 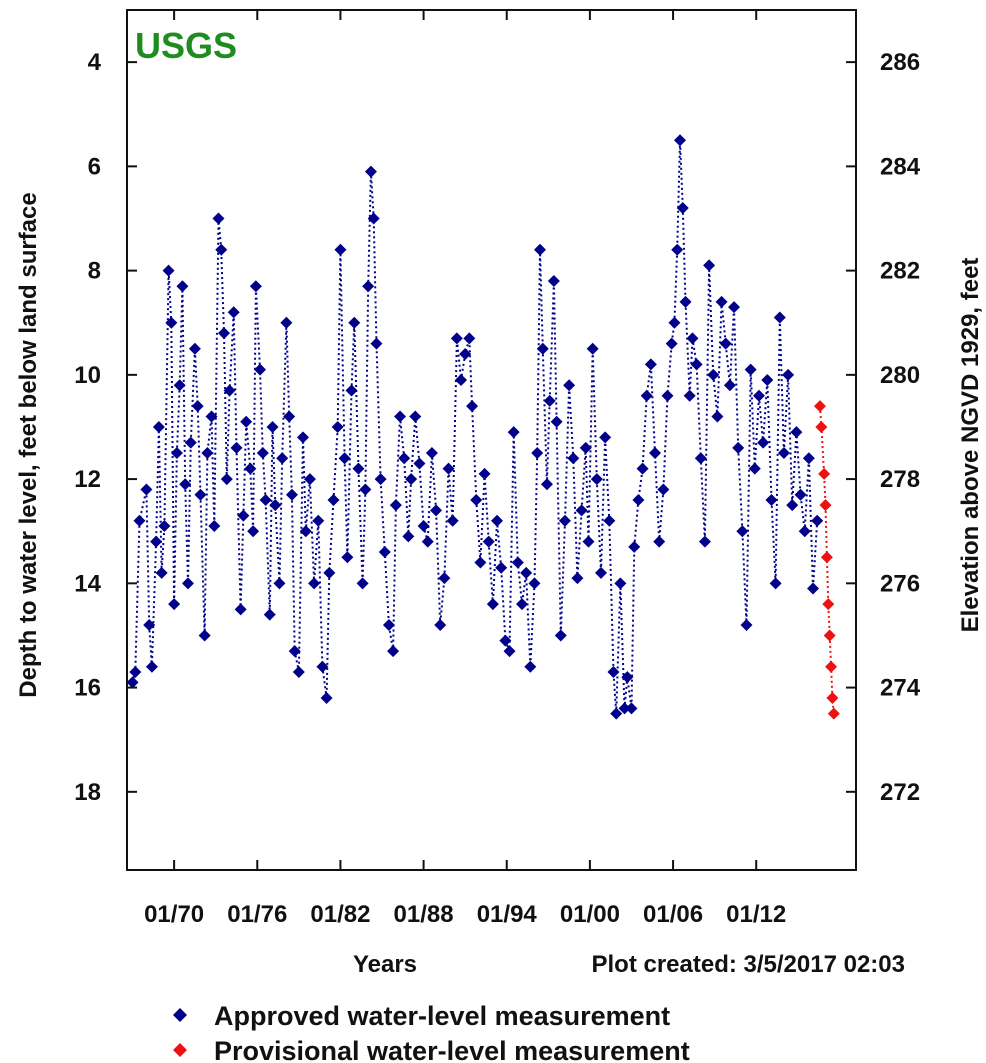 I want to click on legend-label-approved: Approved water-level measurement, so click(x=442, y=1016).